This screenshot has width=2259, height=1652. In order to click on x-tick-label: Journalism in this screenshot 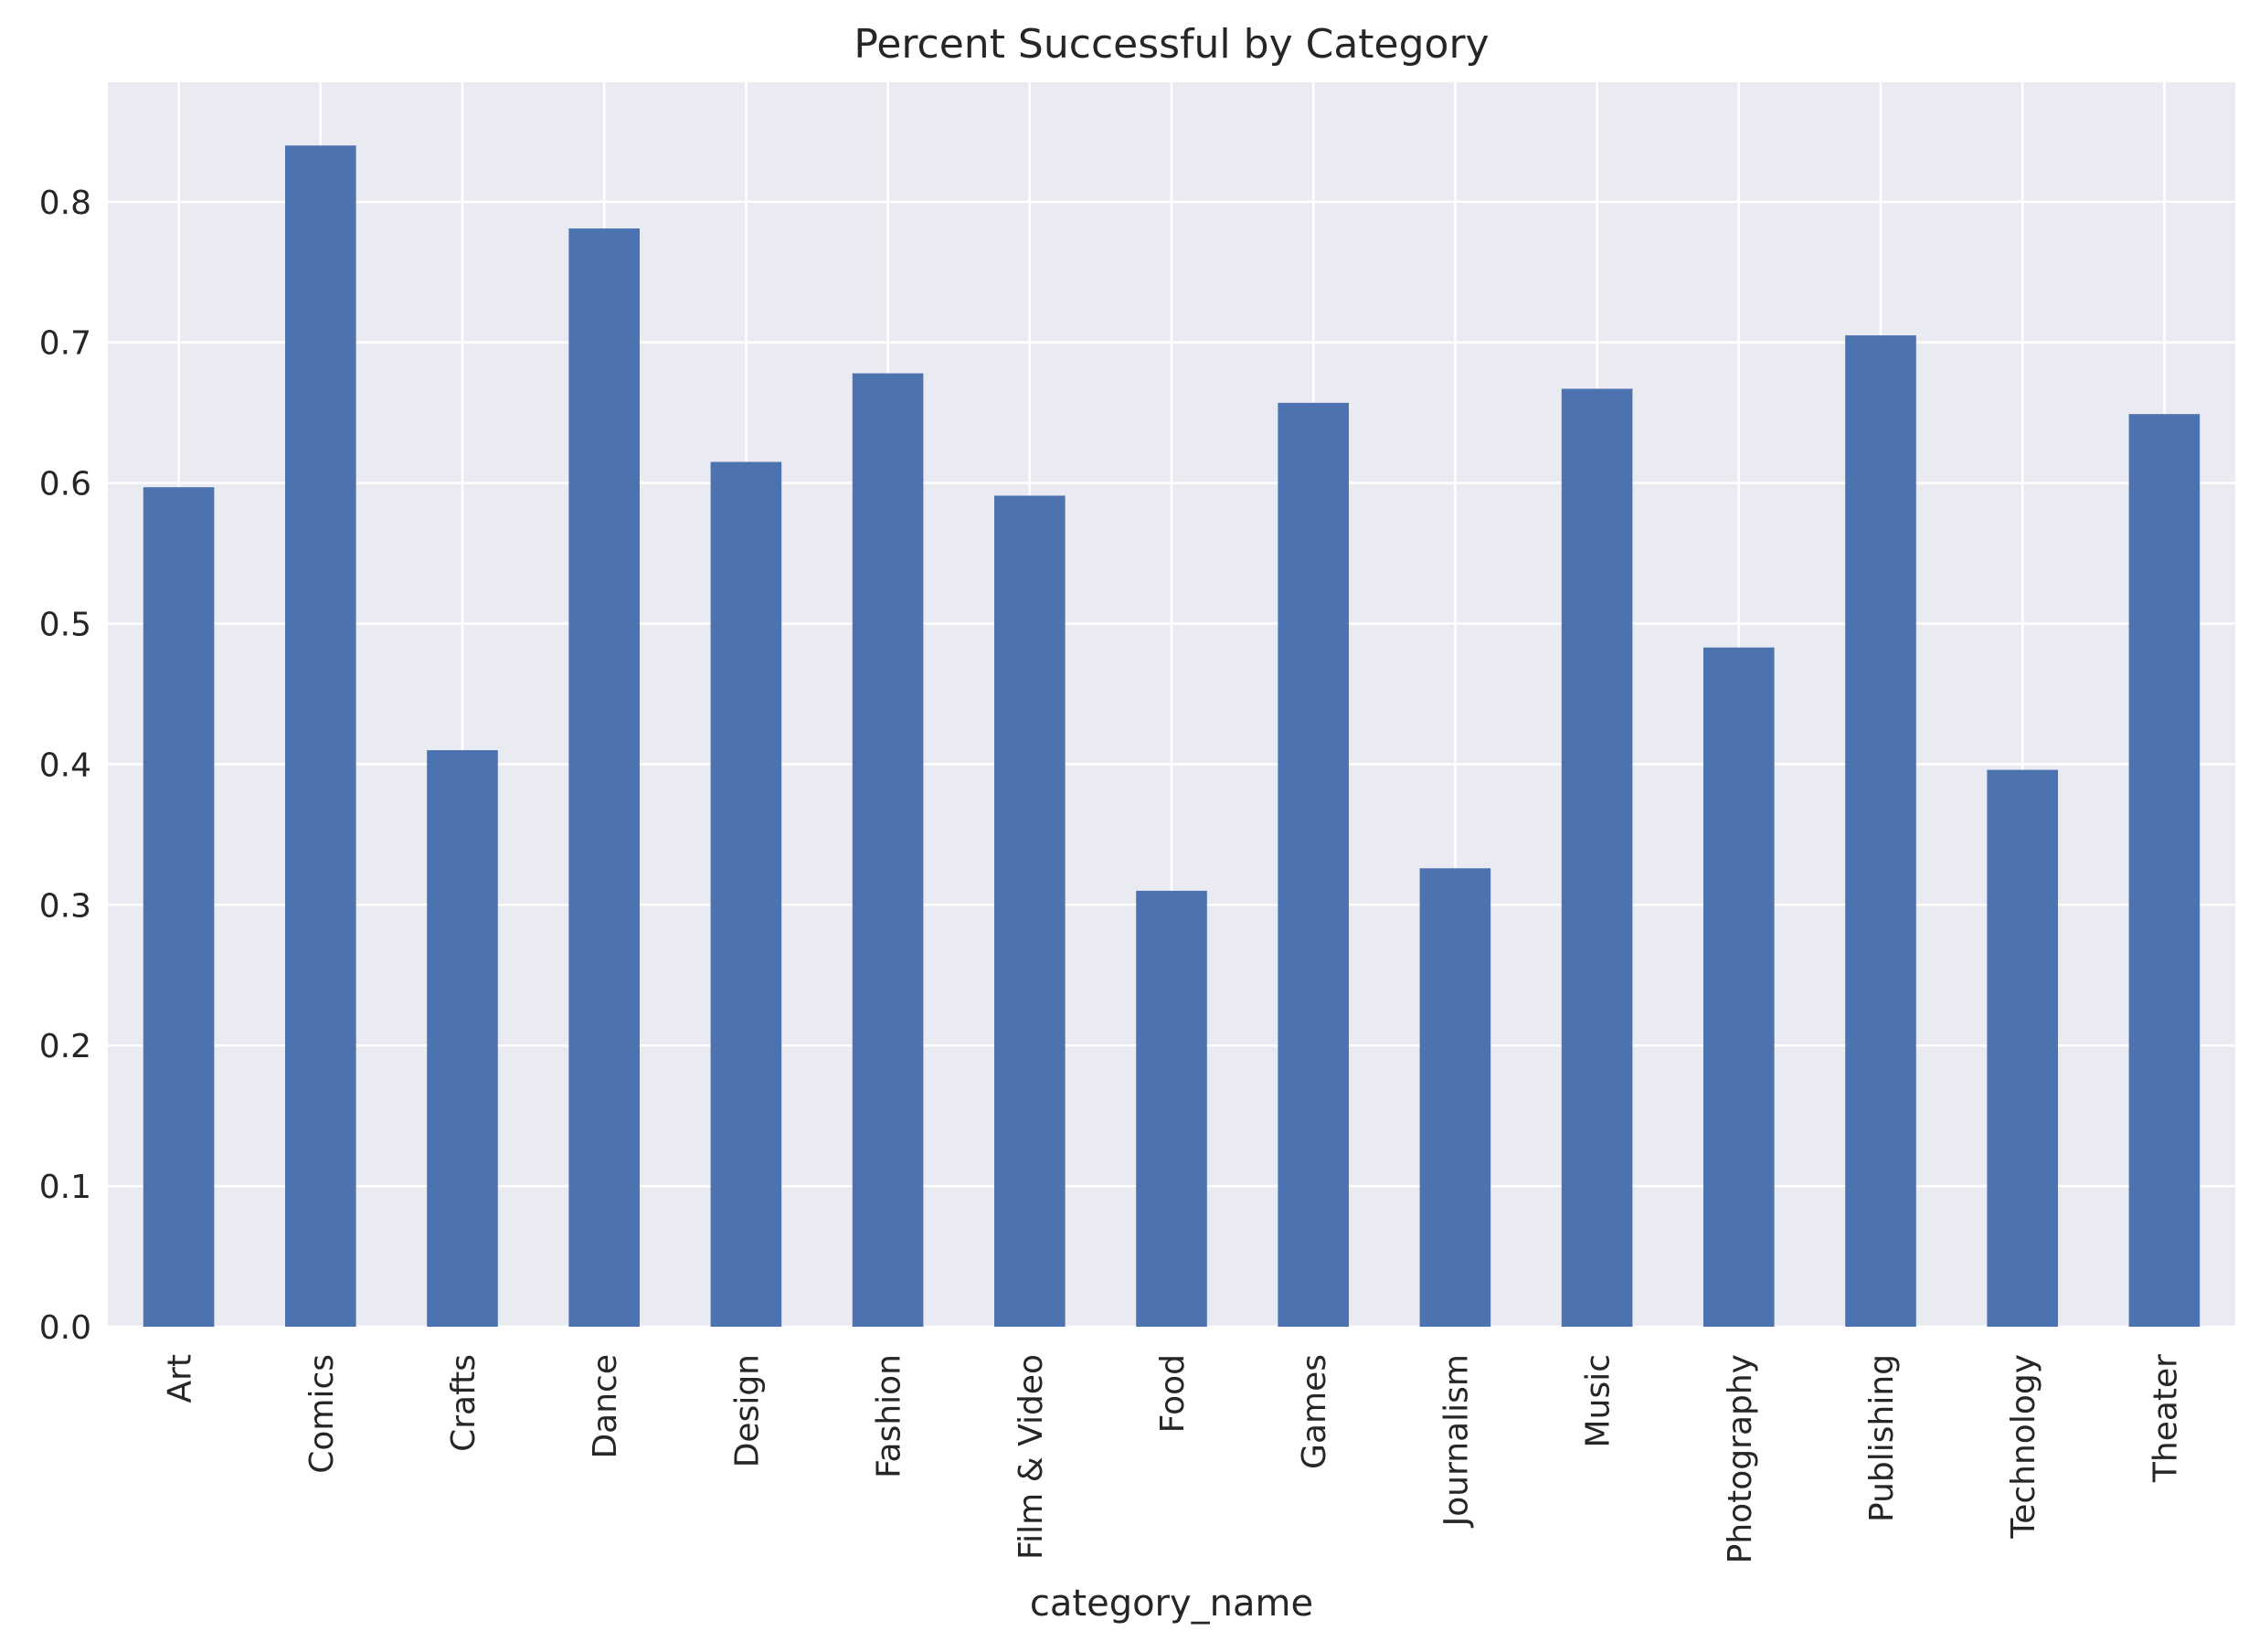, I will do `click(1456, 1441)`.